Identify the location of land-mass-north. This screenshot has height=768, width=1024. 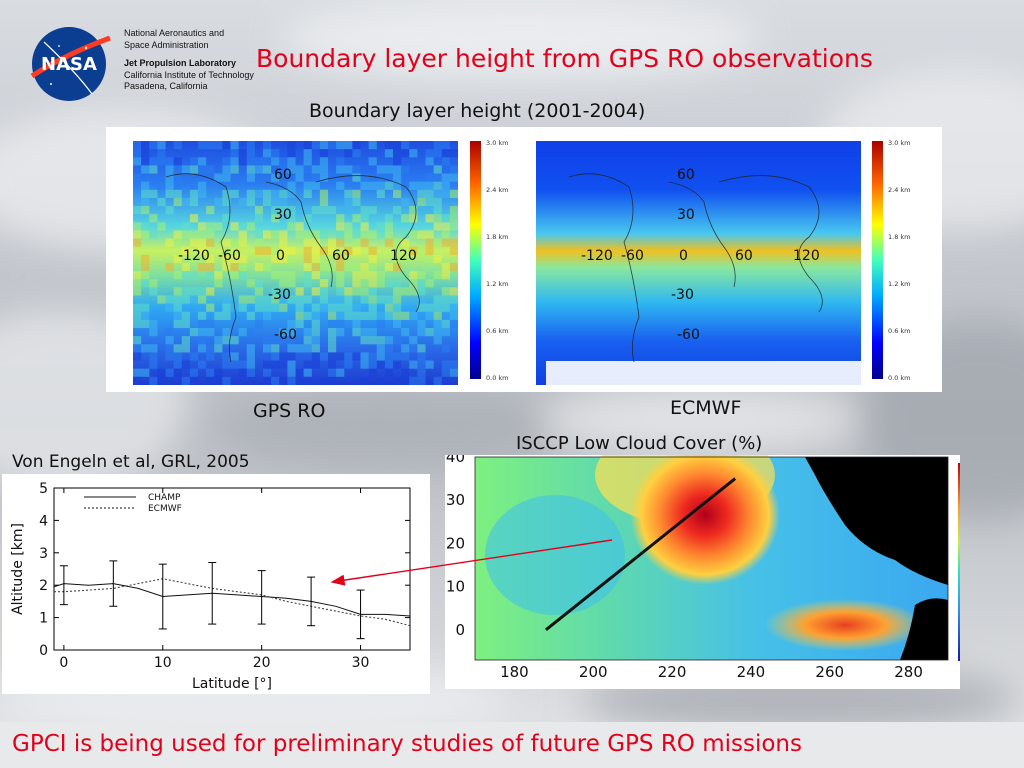
(876, 521).